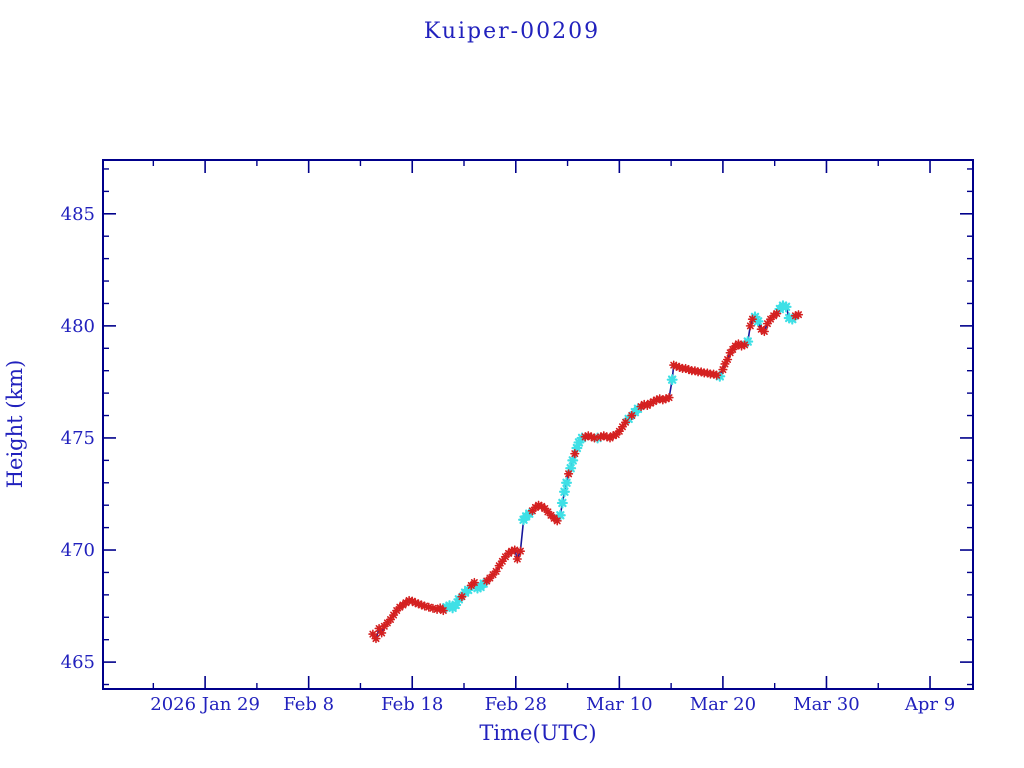 The height and width of the screenshot is (768, 1024). What do you see at coordinates (723, 704) in the screenshot?
I see `x-tick-label: Mar 20` at bounding box center [723, 704].